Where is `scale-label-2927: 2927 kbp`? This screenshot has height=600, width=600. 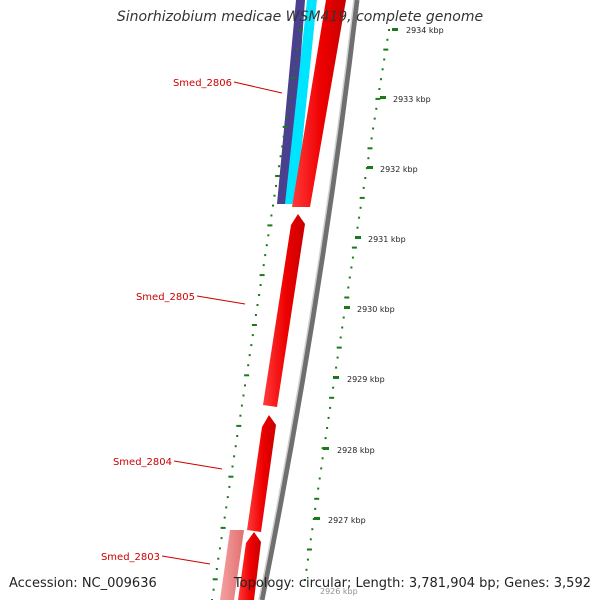 scale-label-2927: 2927 kbp is located at coordinates (347, 520).